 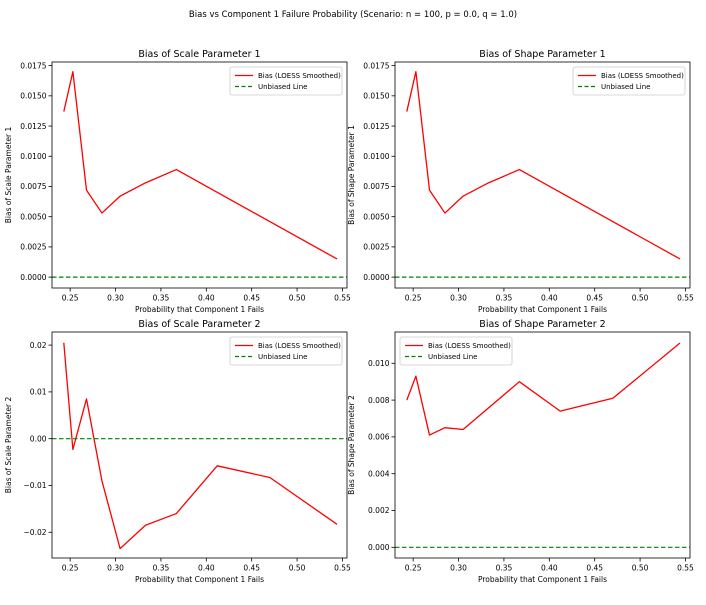 What do you see at coordinates (542, 54) in the screenshot?
I see `subplot-title: Bias of Shape Parameter 1` at bounding box center [542, 54].